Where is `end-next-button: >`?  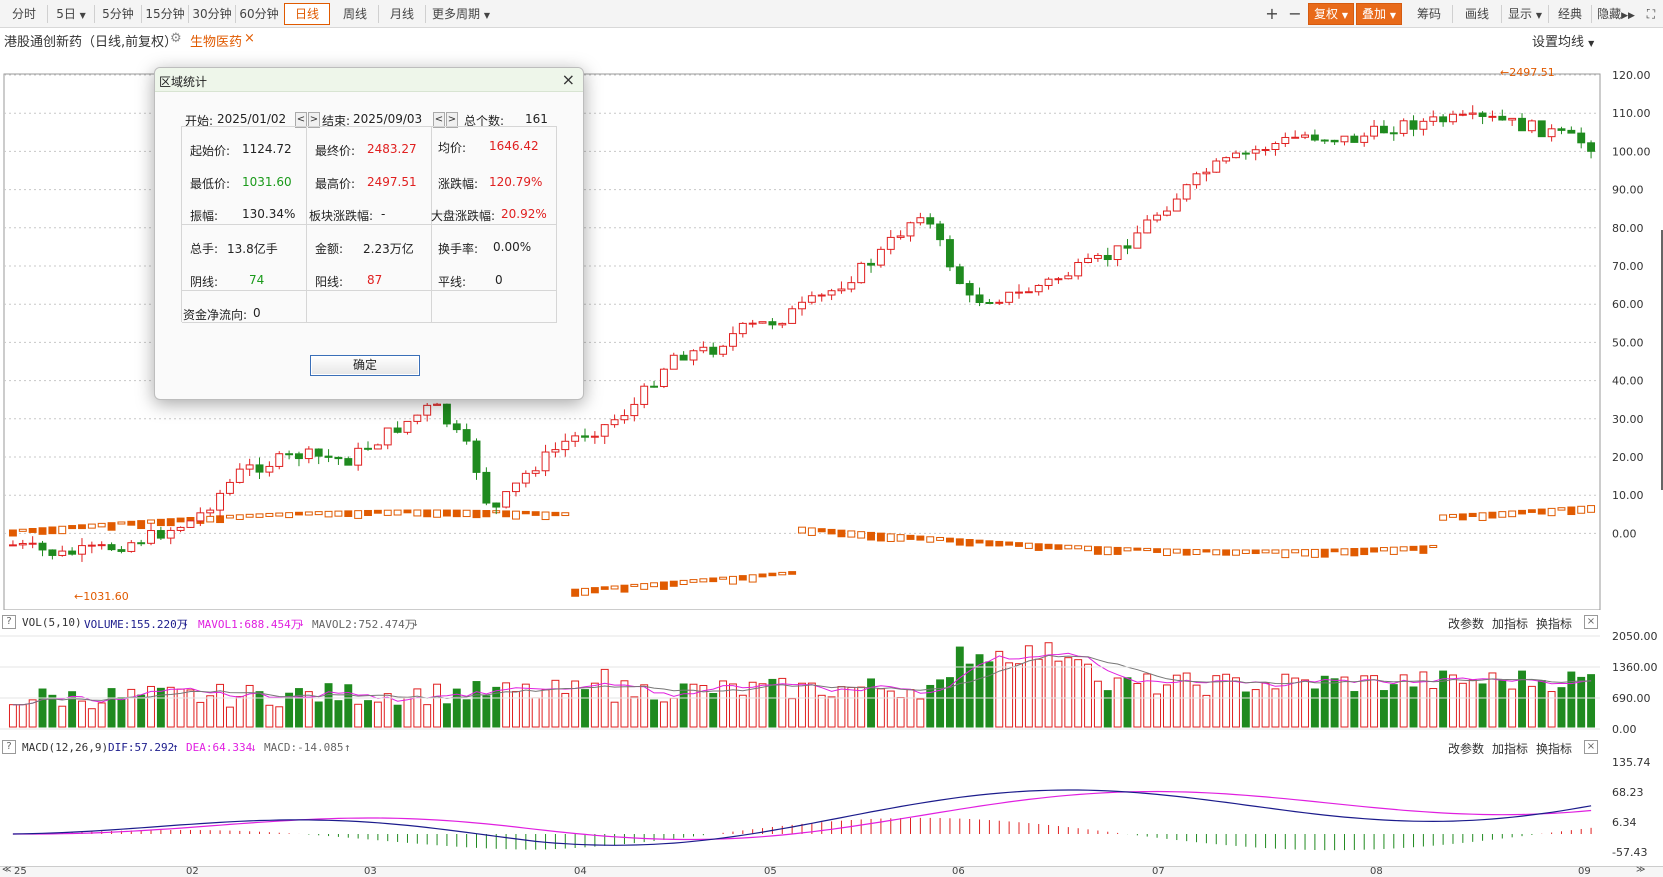 end-next-button: > is located at coordinates (452, 120).